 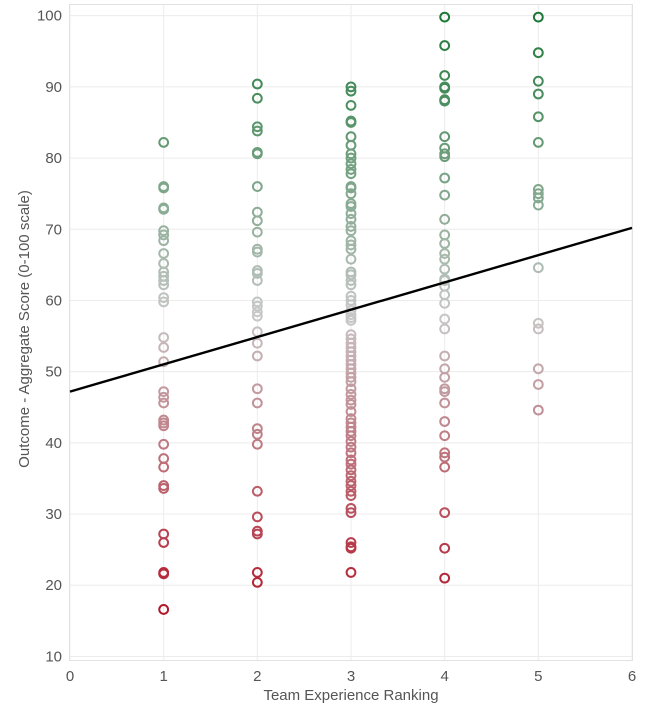 What do you see at coordinates (53, 87) in the screenshot?
I see `y-tick-label: 90` at bounding box center [53, 87].